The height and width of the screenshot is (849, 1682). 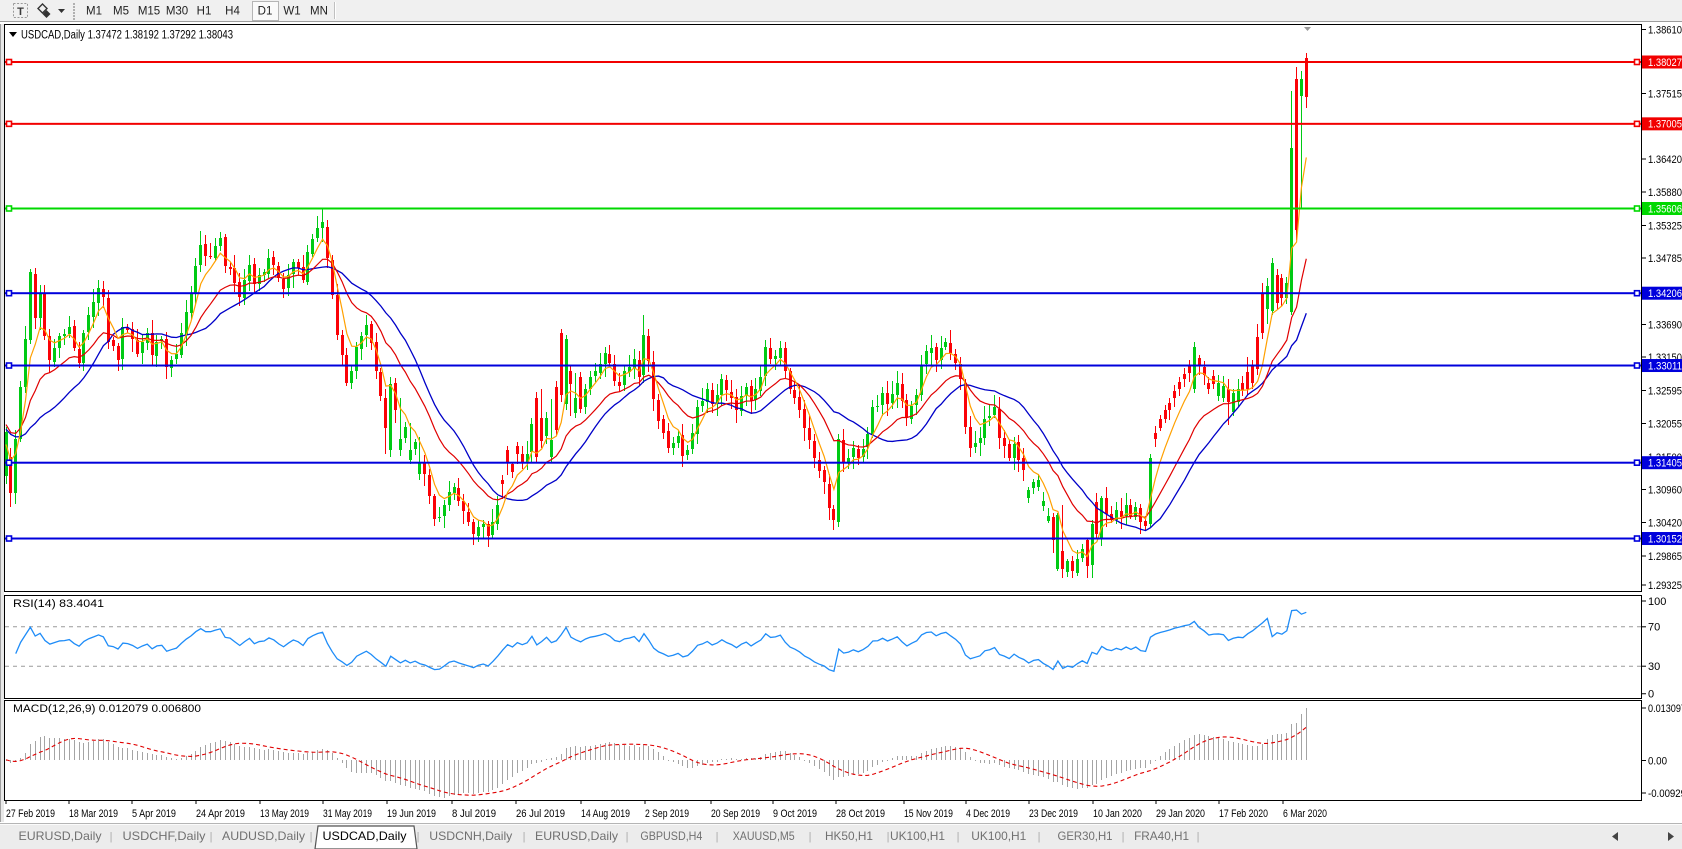 I want to click on svg-text: 19 Jun 2019, so click(x=411, y=814).